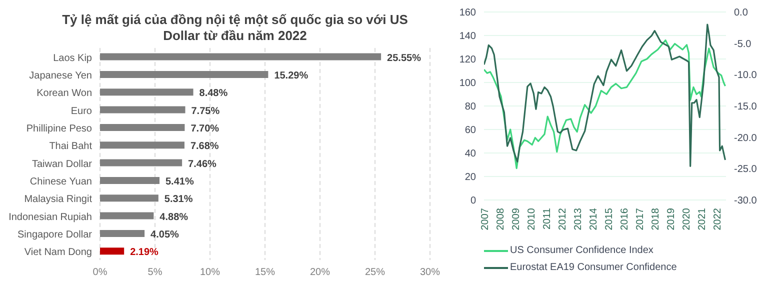 Image resolution: width=768 pixels, height=286 pixels. I want to click on legend-label: US Consumer Confidence Index, so click(581, 251).